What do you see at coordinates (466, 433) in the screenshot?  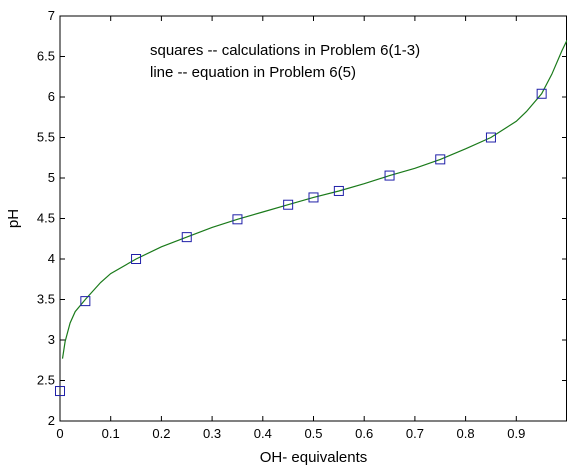 I see `x-tick-label: 0.8` at bounding box center [466, 433].